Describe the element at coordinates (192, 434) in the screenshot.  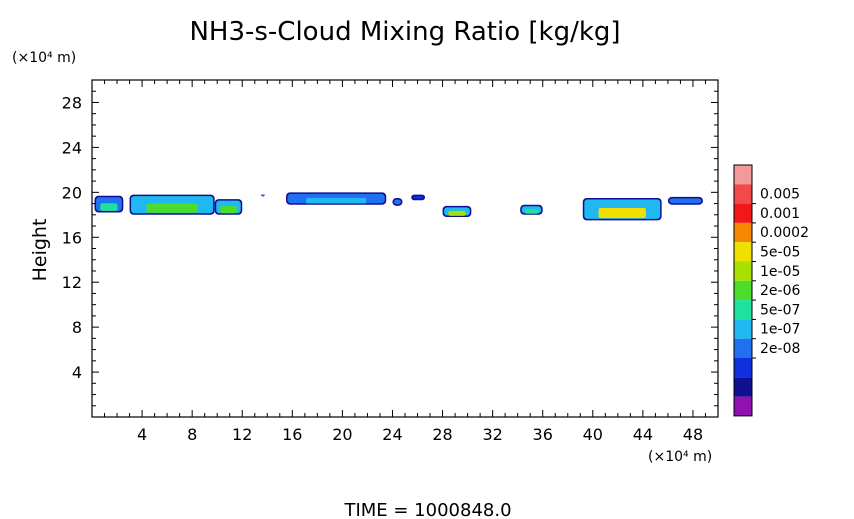
I see `x-tick-label: 8` at that location.